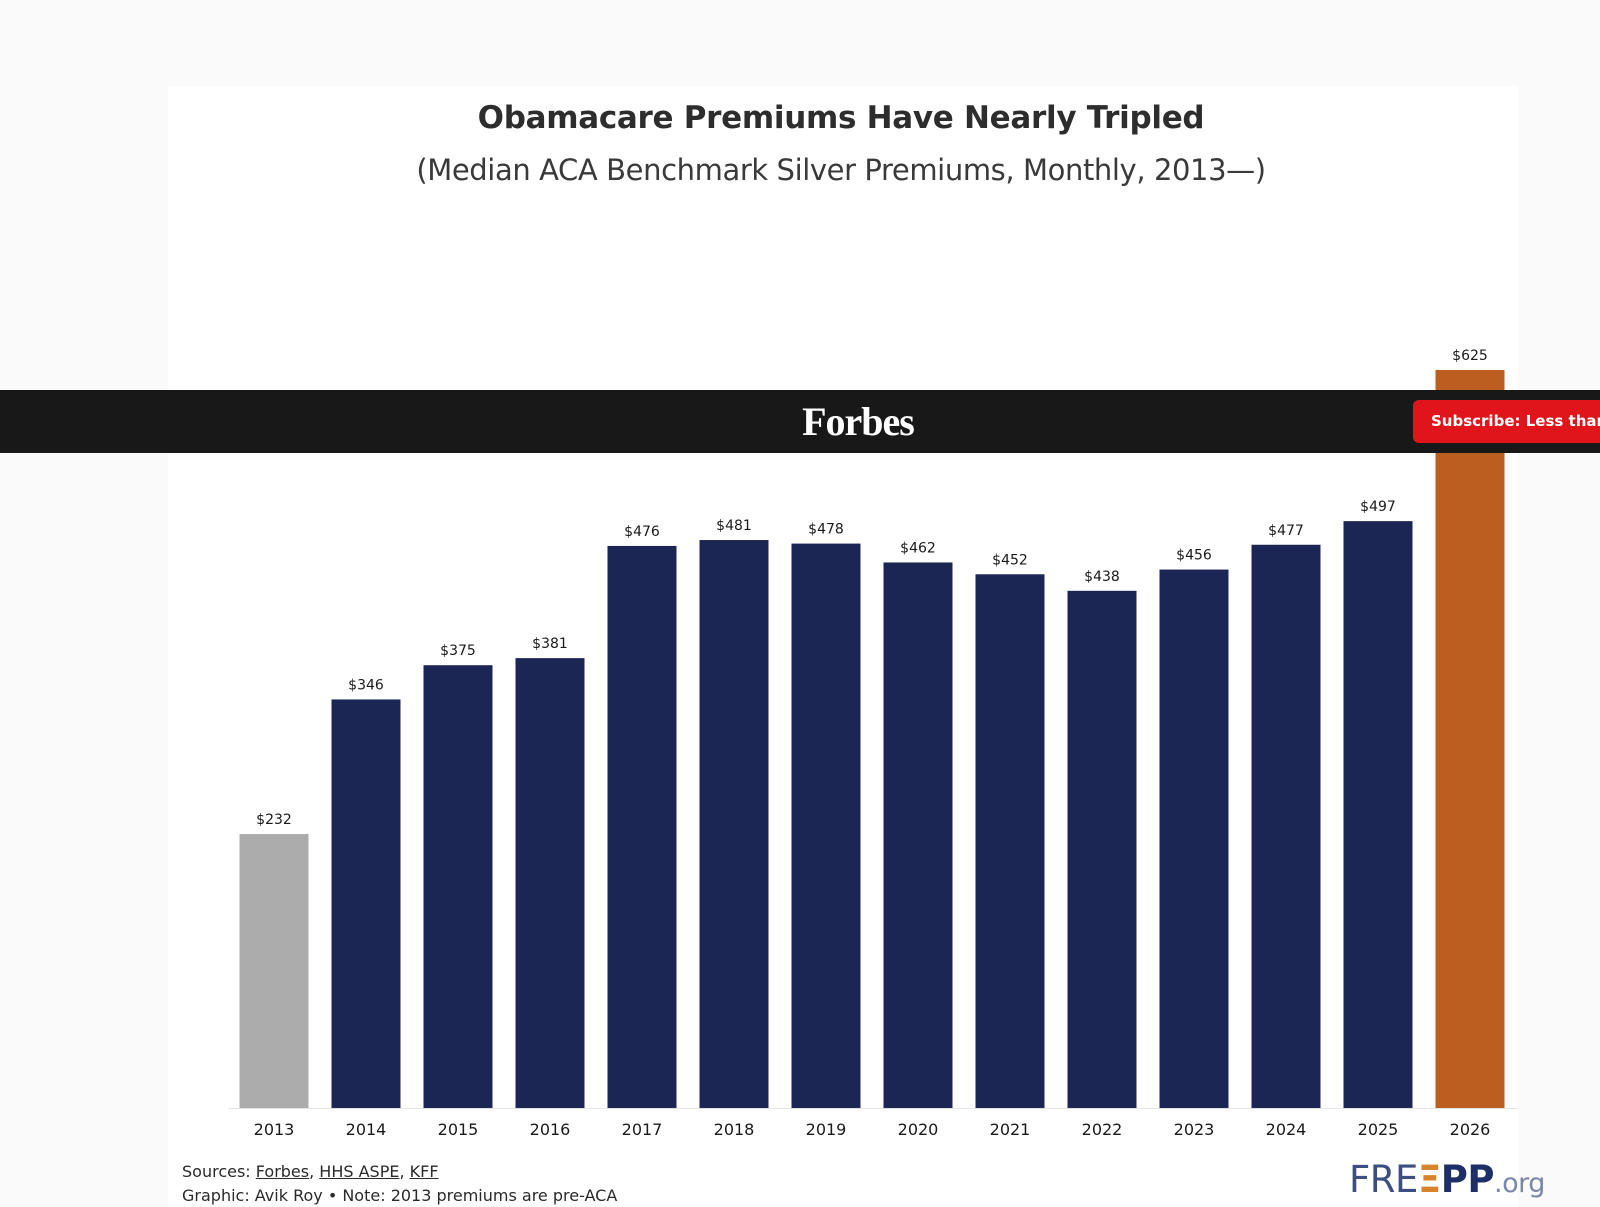 The image size is (1600, 1207). Describe the element at coordinates (826, 825) in the screenshot. I see `bar-2019` at that location.